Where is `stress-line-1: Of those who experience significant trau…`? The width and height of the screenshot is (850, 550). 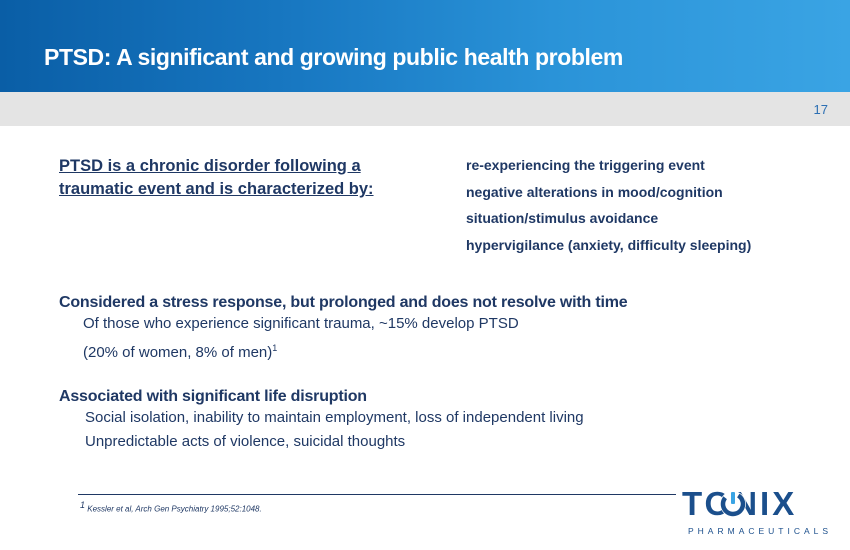
stress-line-1: Of those who experience significant trau… is located at coordinates (301, 323).